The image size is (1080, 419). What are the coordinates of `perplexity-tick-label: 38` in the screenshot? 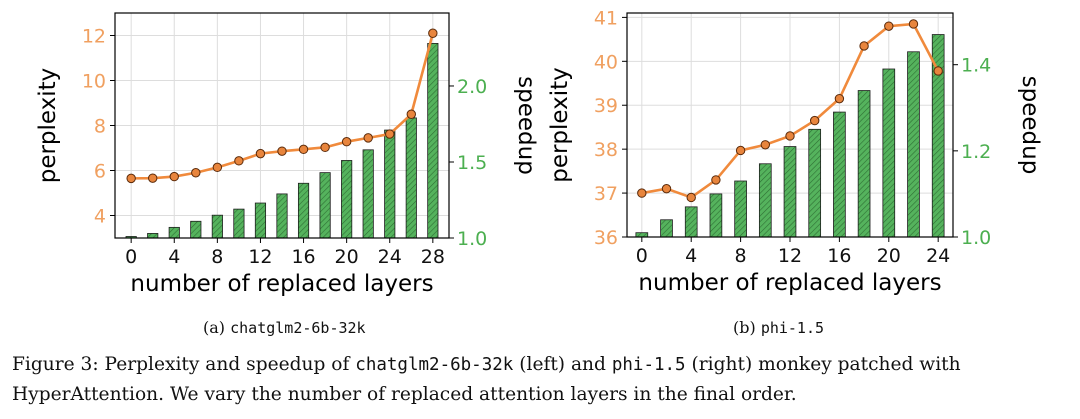 It's located at (606, 150).